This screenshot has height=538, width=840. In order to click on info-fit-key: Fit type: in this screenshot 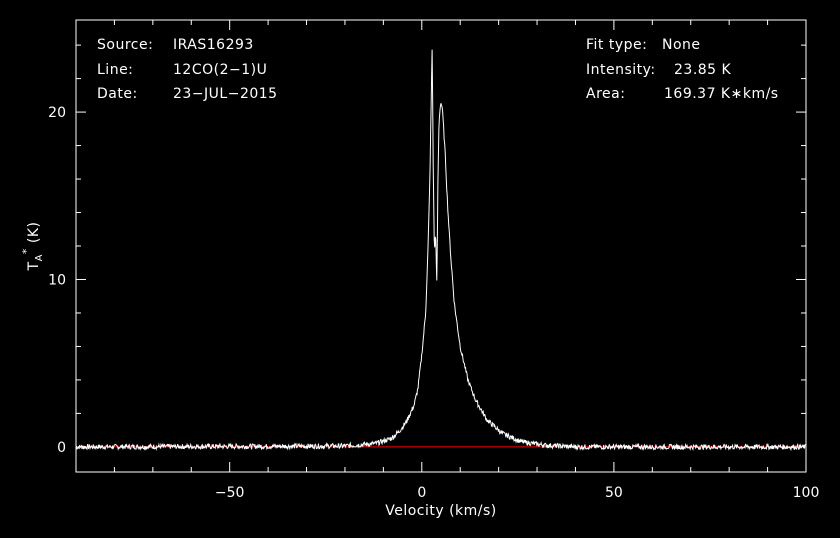, I will do `click(616, 45)`.